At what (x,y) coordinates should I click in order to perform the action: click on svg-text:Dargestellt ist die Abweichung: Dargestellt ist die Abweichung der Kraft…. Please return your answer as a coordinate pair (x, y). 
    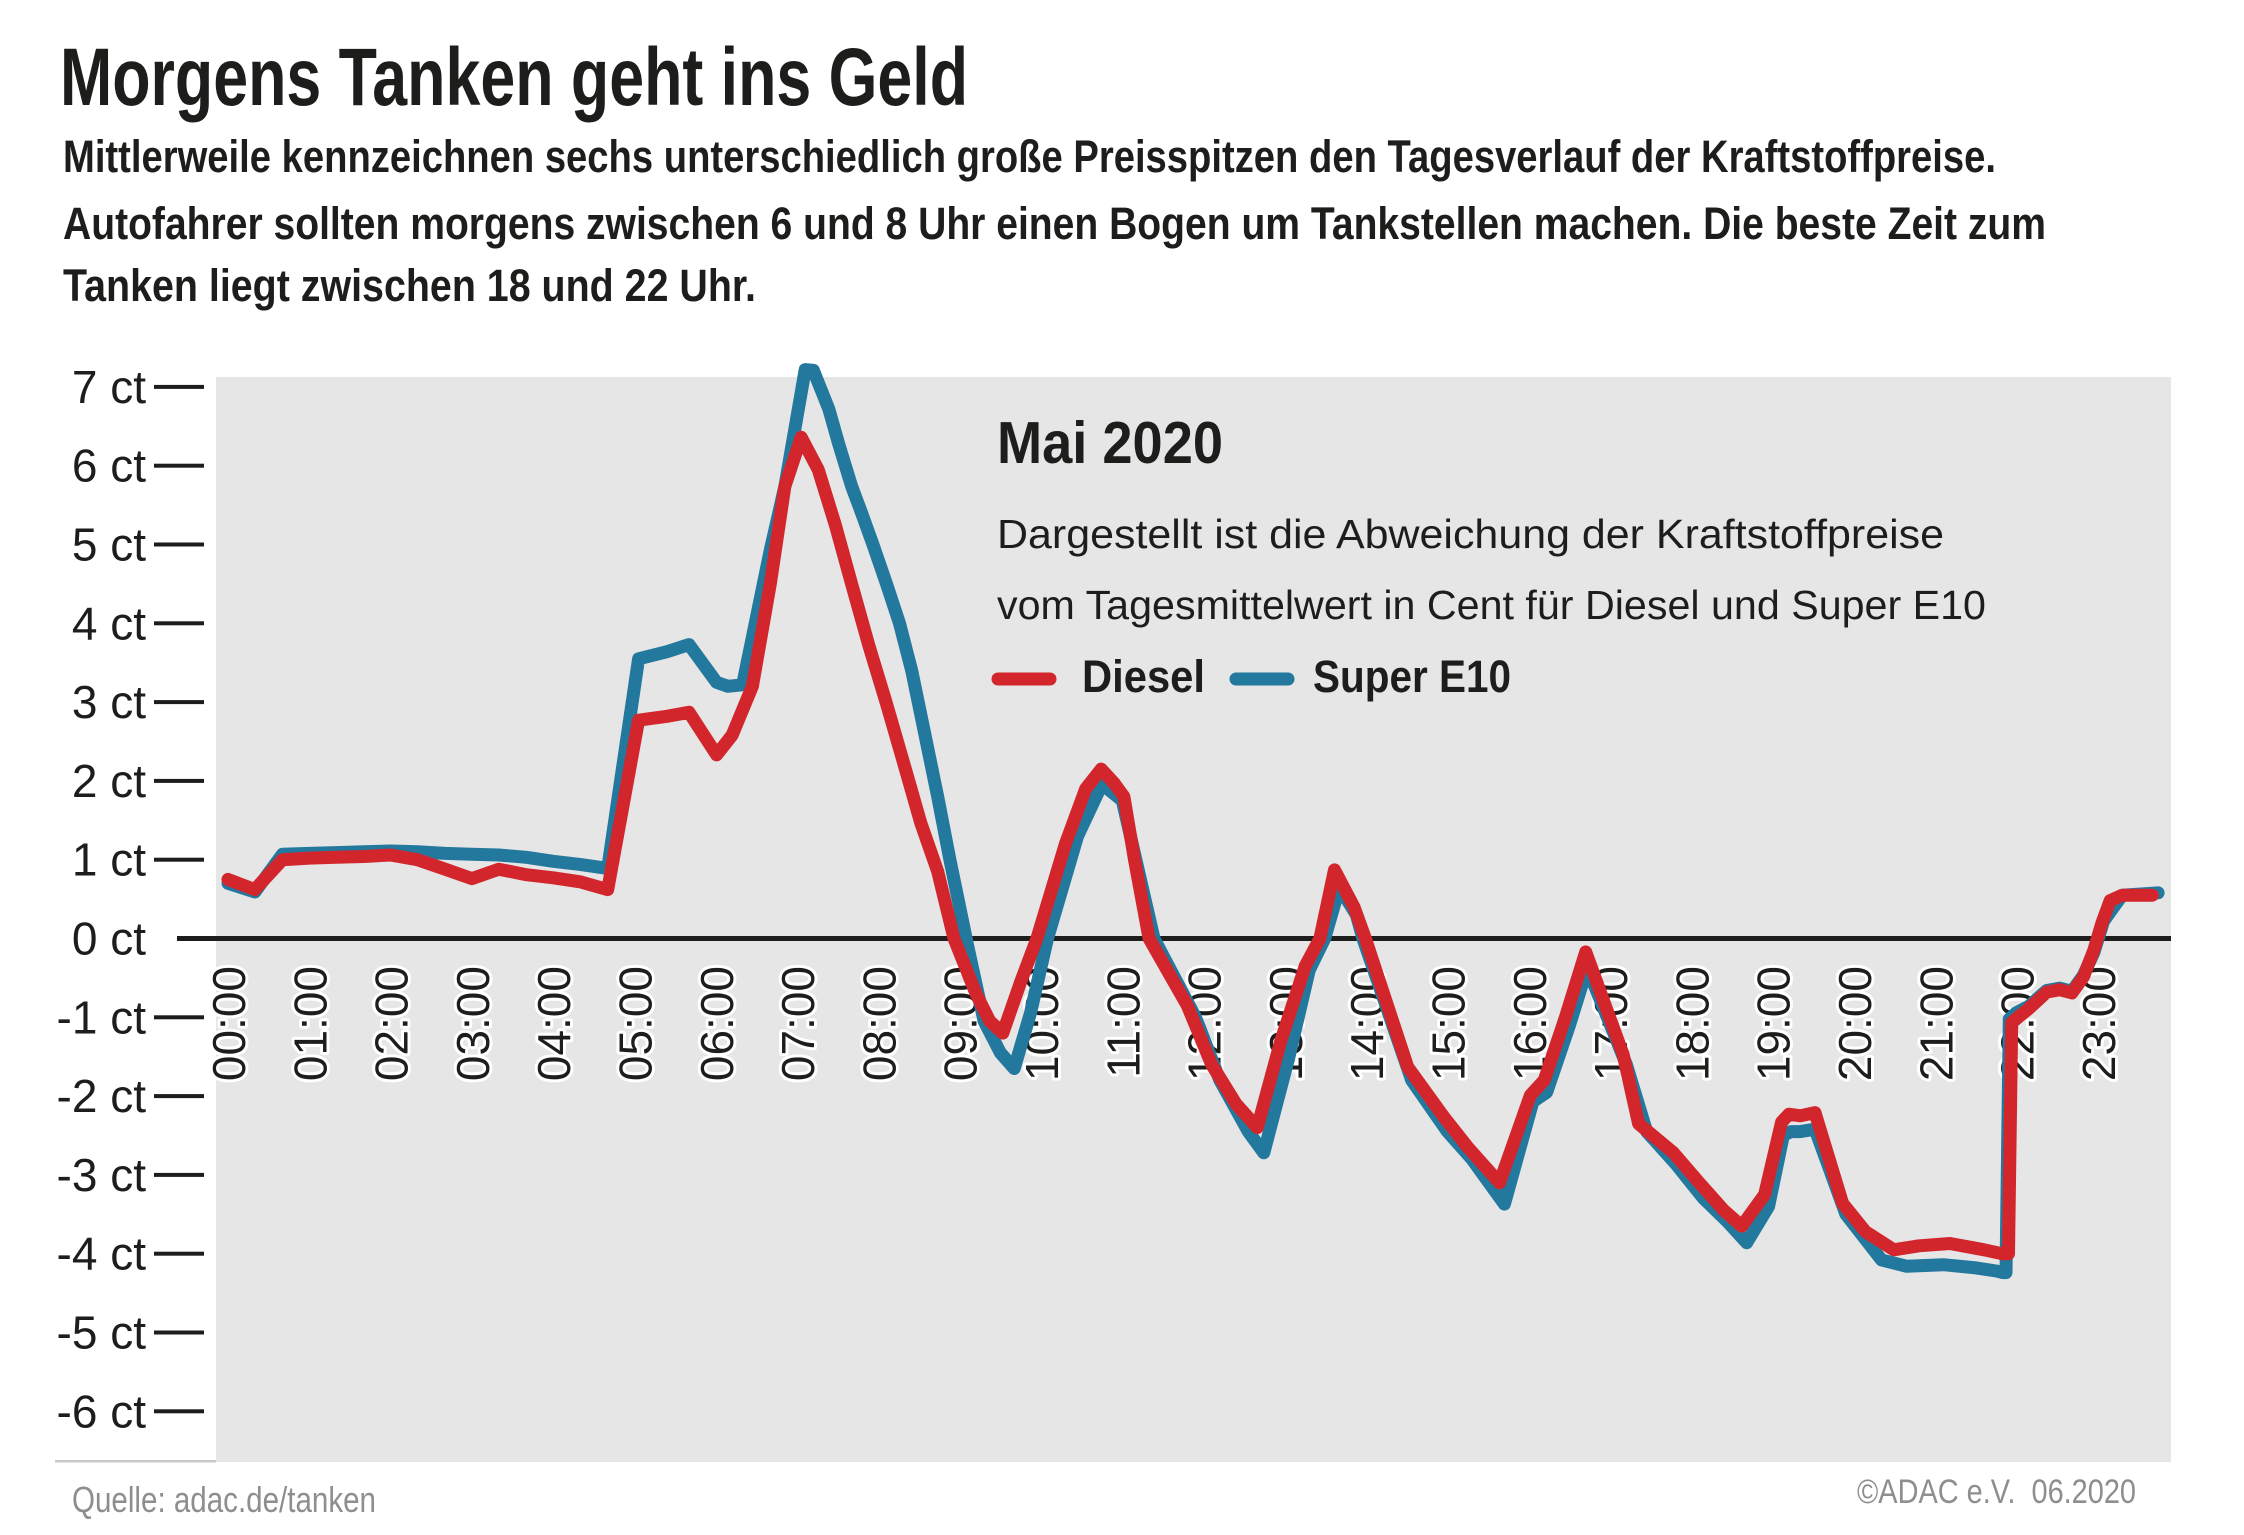
    Looking at the image, I should click on (1470, 534).